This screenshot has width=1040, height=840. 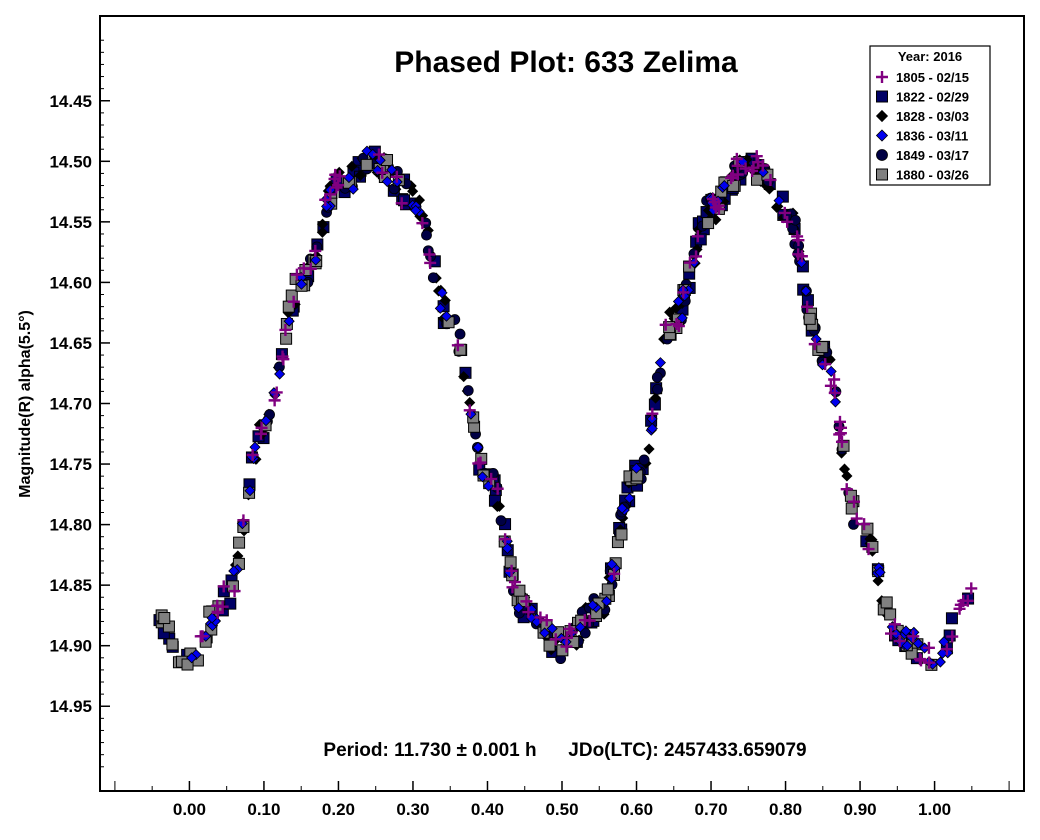 What do you see at coordinates (932, 77) in the screenshot?
I see `legend-entry: 1805 - 02/15` at bounding box center [932, 77].